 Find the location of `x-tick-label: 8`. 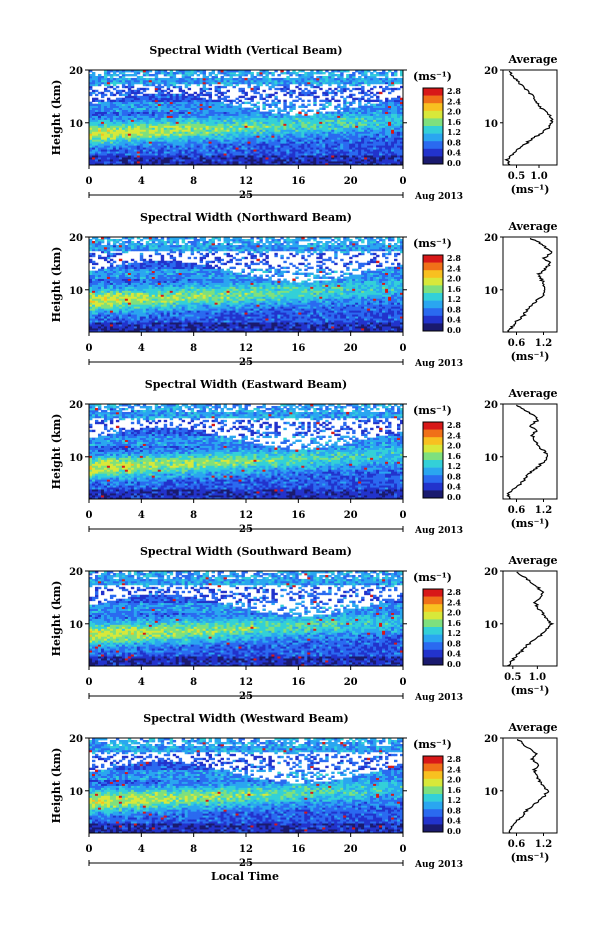

x-tick-label: 8 is located at coordinates (193, 181).